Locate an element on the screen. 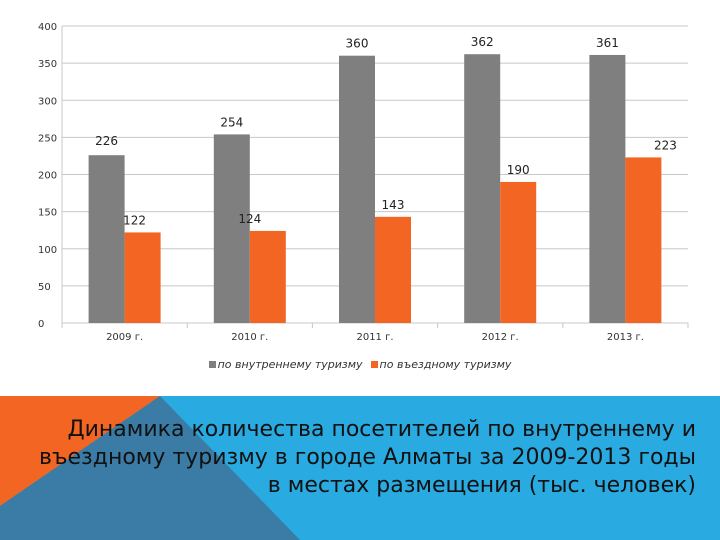 Image resolution: width=720 pixels, height=540 pixels. legend-item-inbound: по въездному туризму is located at coordinates (441, 364).